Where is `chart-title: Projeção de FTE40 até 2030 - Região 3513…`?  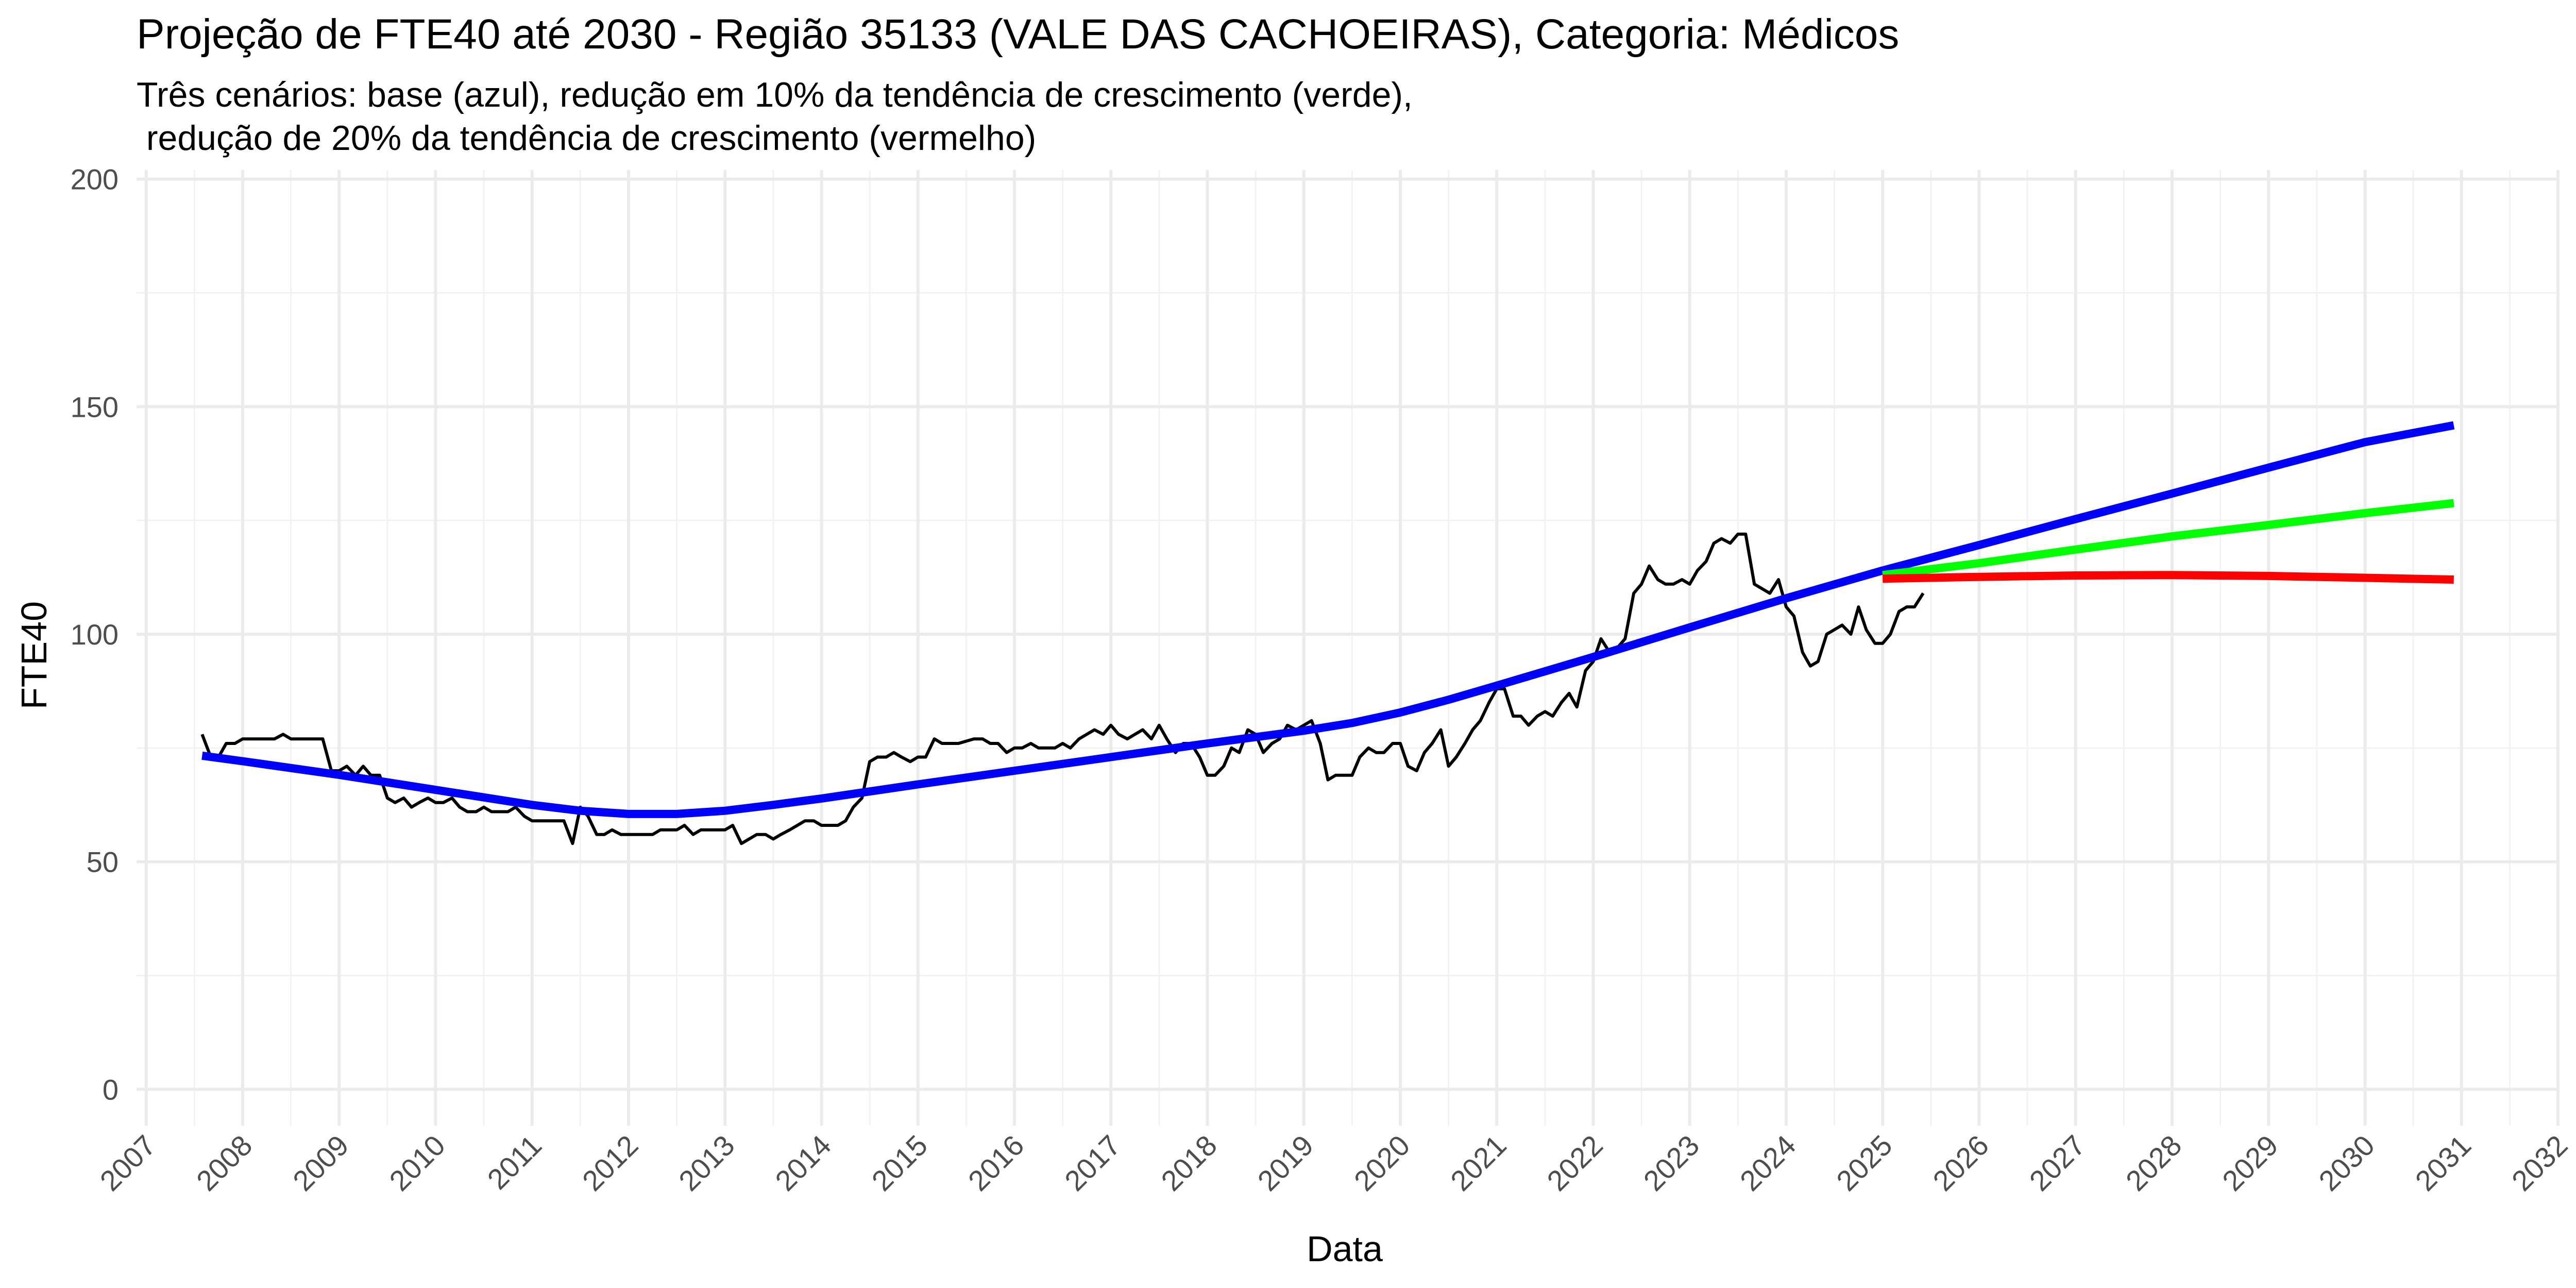 chart-title: Projeção de FTE40 até 2030 - Região 3513… is located at coordinates (1018, 35).